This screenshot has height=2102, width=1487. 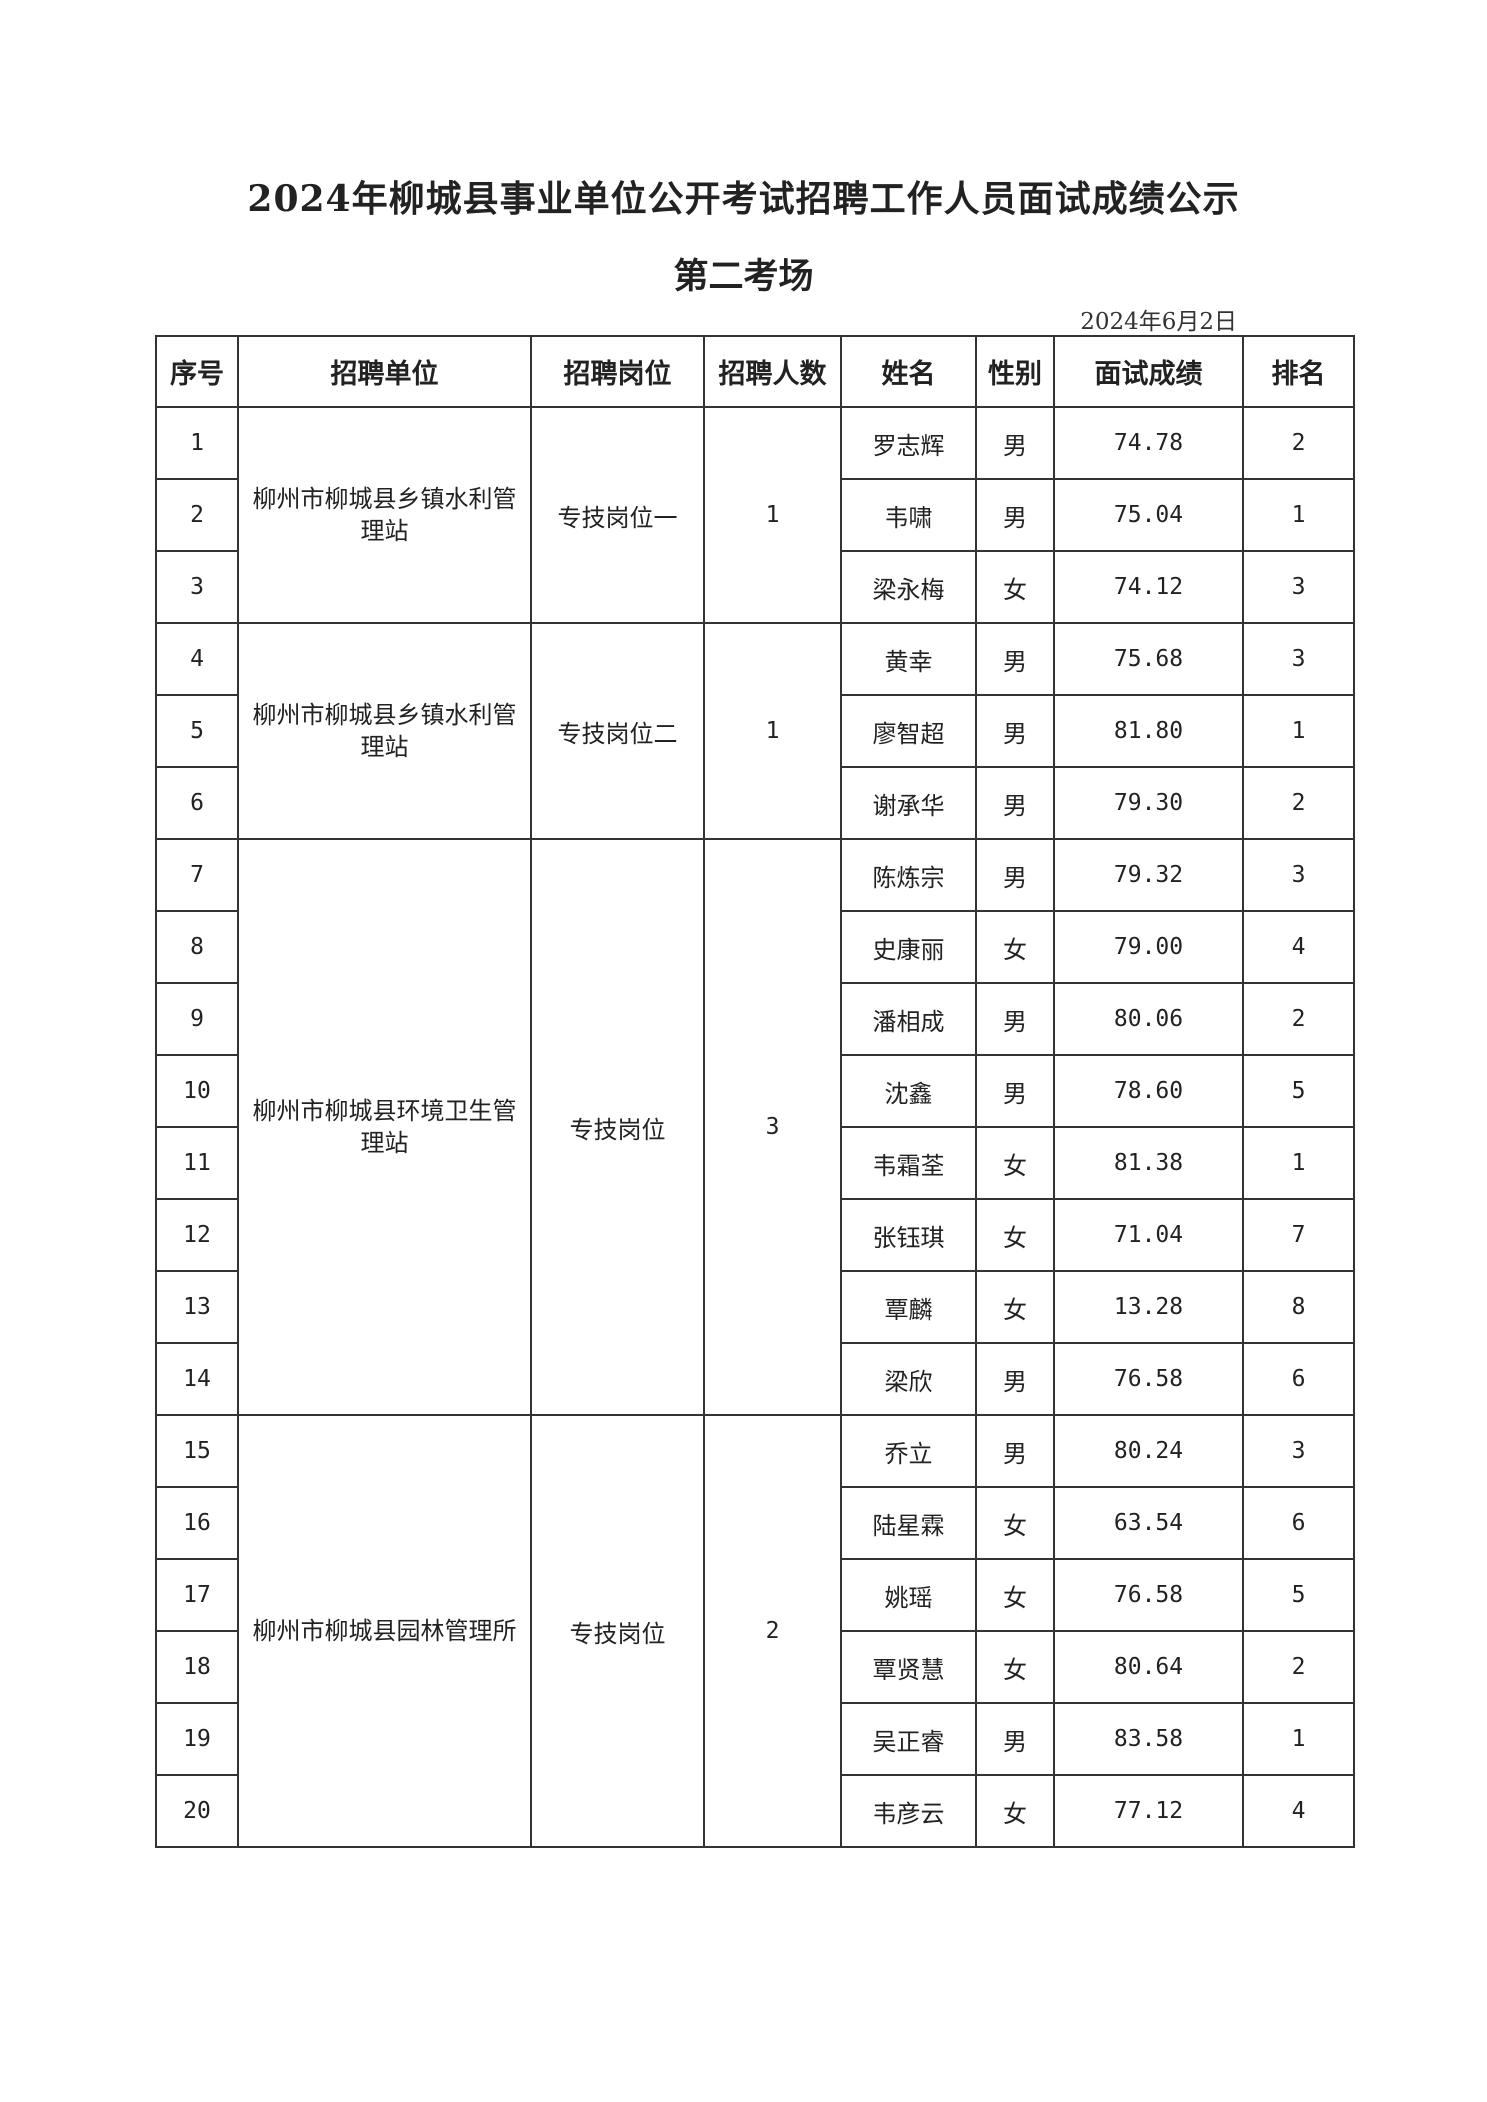 I want to click on row-number: 4, so click(x=197, y=659).